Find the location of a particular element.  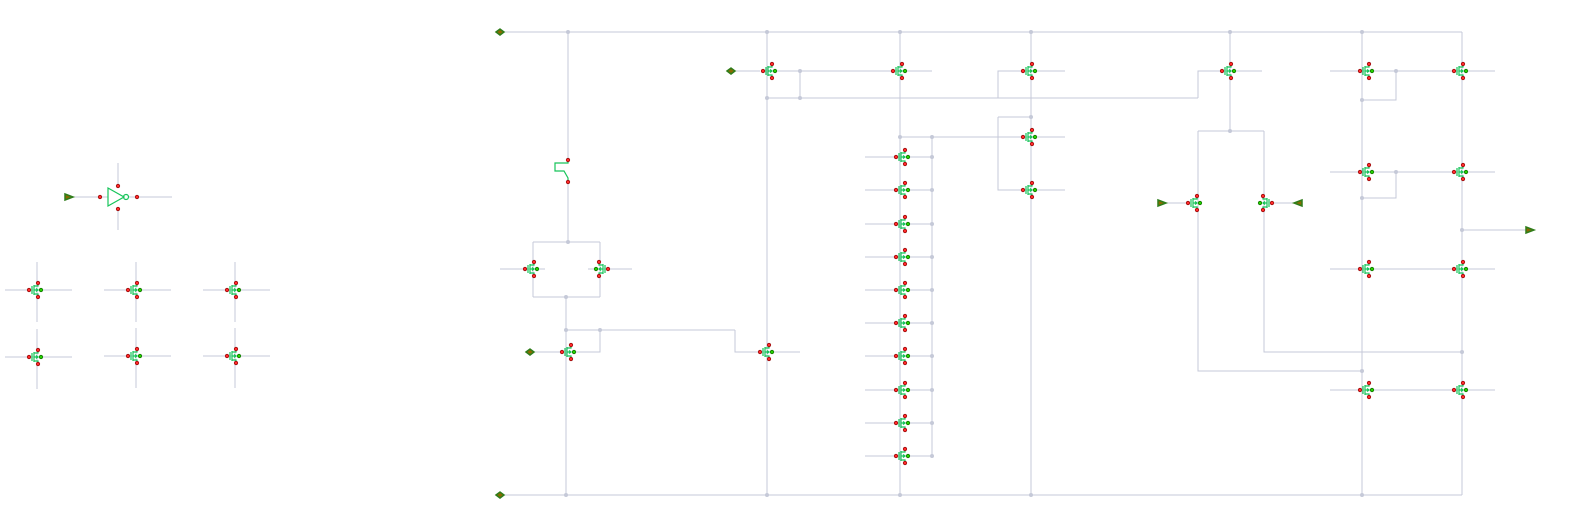

tail-source is located at coordinates (568, 352).